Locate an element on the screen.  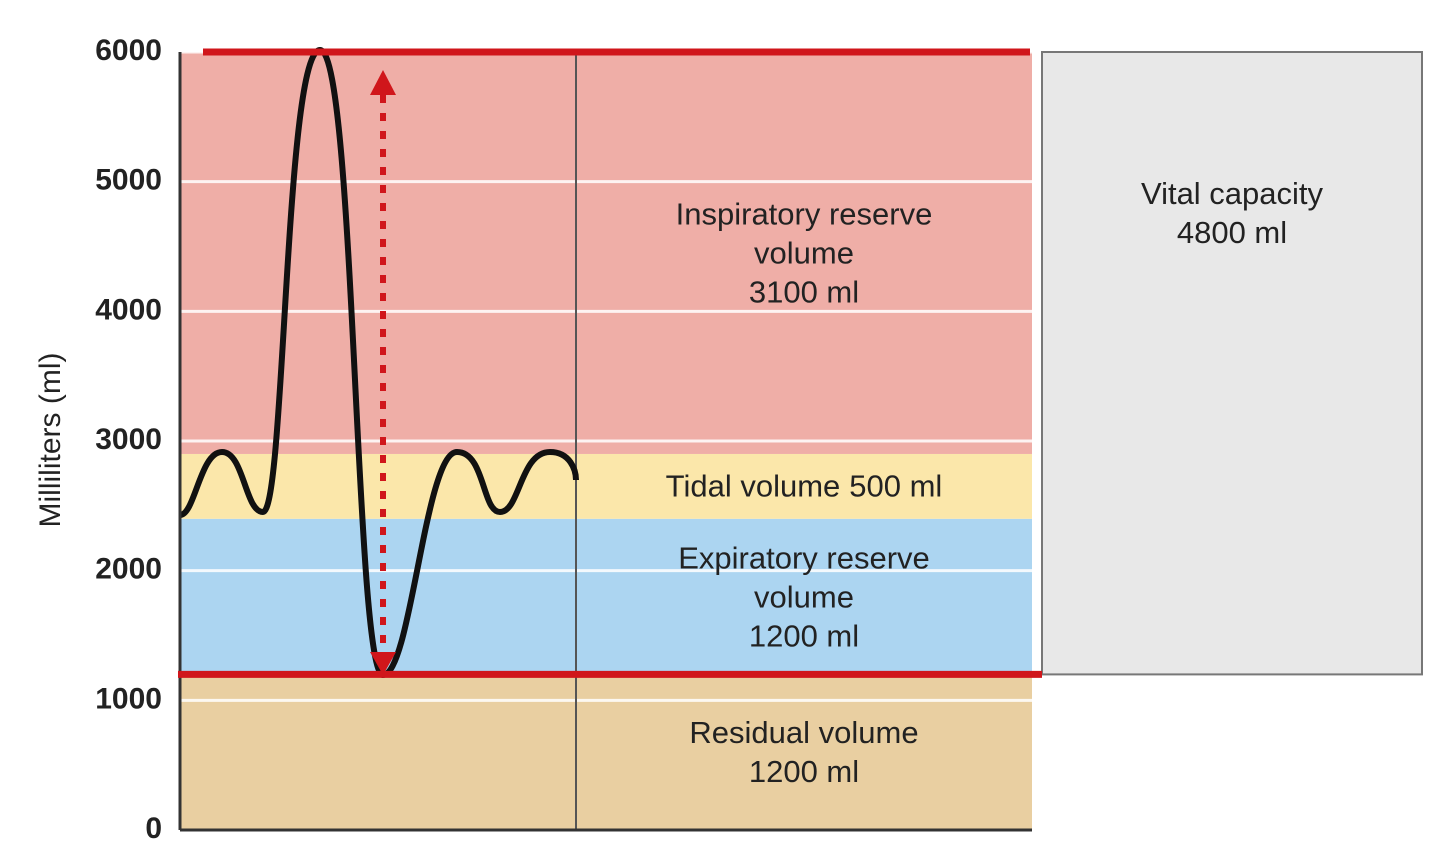
band-label: Tidal volume 500 ml is located at coordinates (804, 486).